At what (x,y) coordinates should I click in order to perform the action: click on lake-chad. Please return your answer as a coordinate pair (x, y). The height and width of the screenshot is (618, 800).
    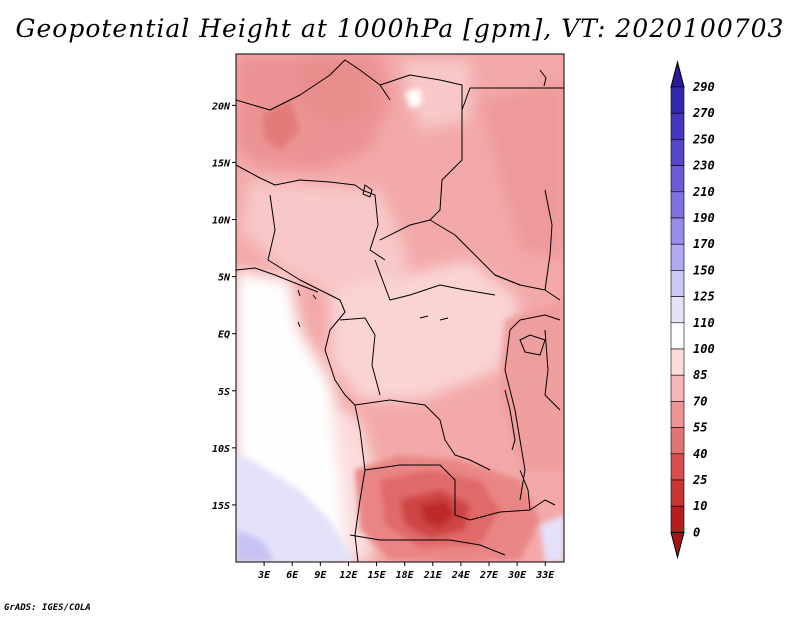
    Looking at the image, I should click on (367, 191).